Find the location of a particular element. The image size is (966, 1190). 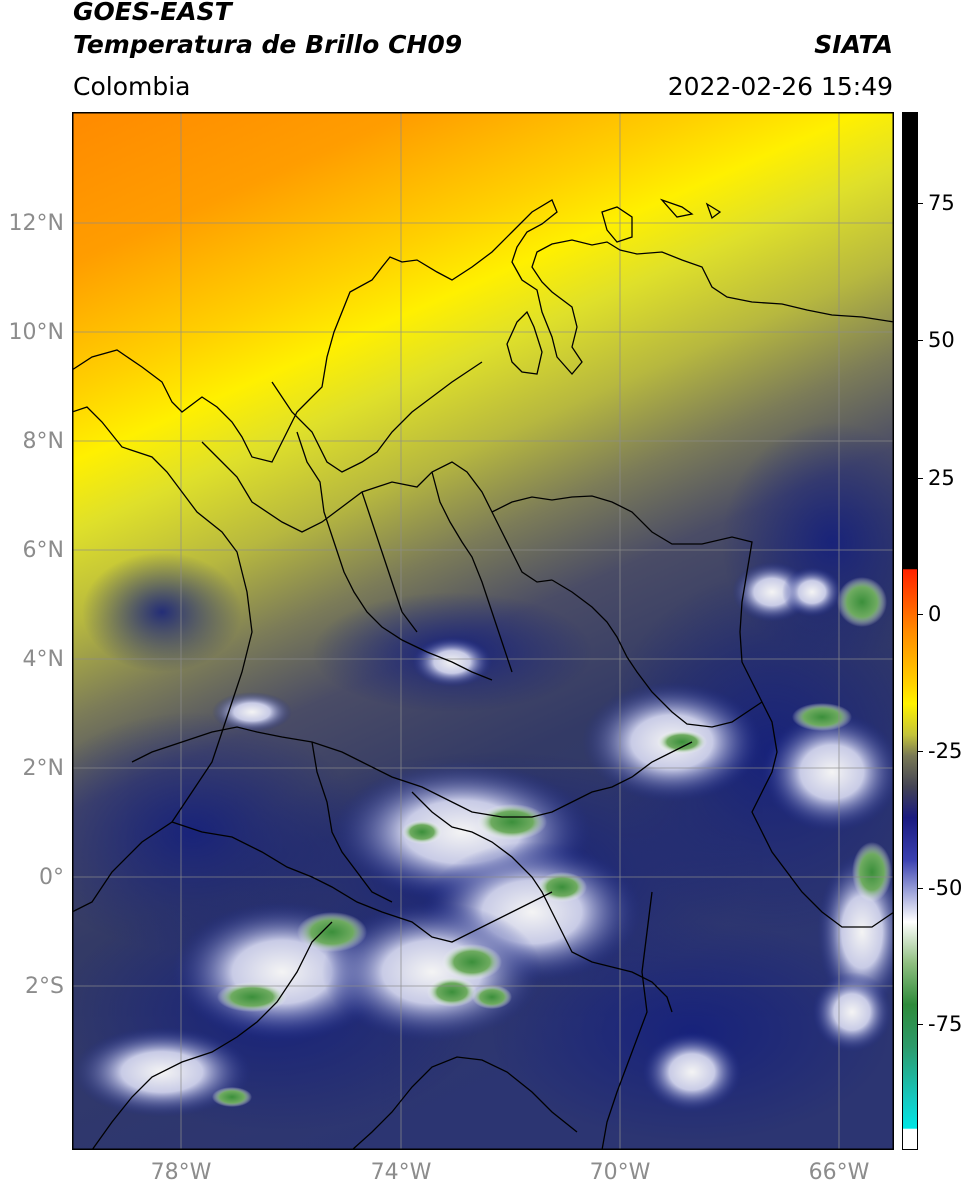

colorbar-tick-label: 25 is located at coordinates (941, 478).